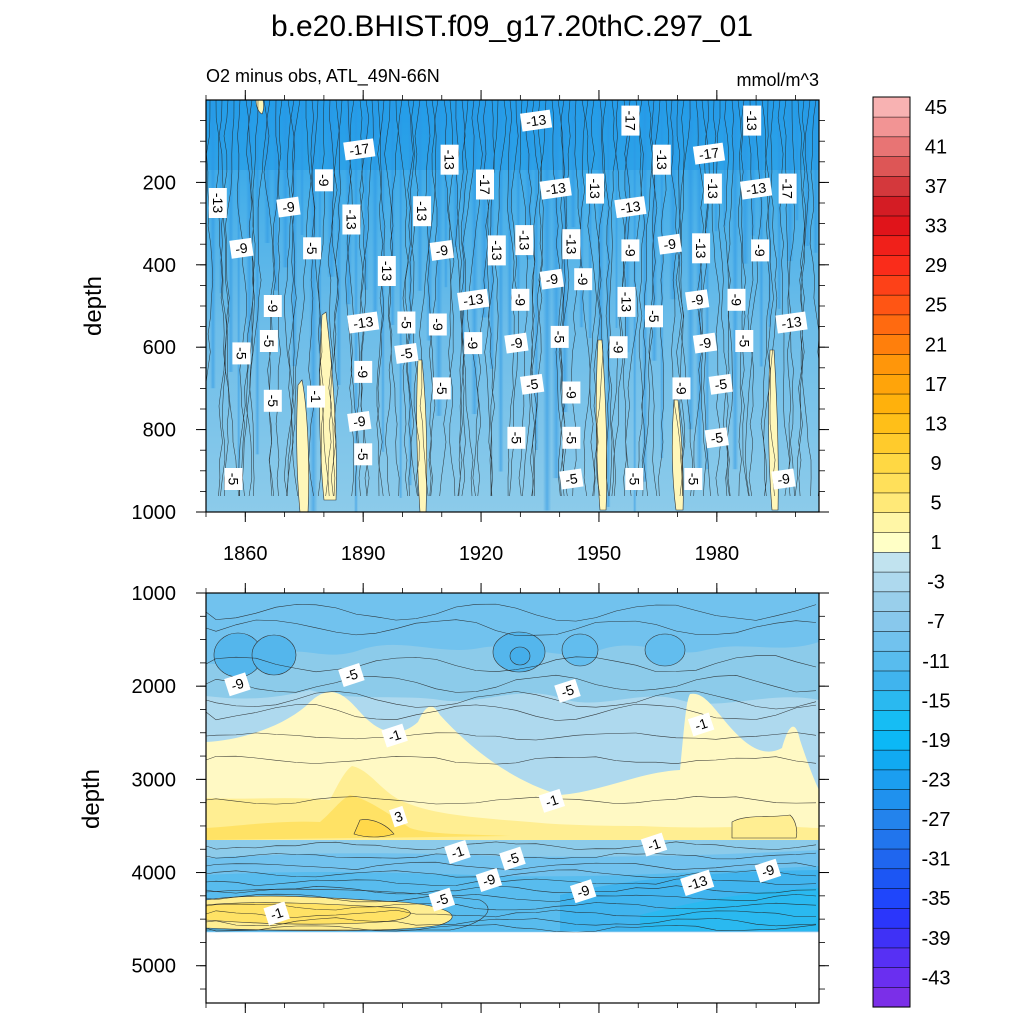 Image resolution: width=1024 pixels, height=1029 pixels. Describe the element at coordinates (936, 306) in the screenshot. I see `colorbar-tick-label: 25` at that location.